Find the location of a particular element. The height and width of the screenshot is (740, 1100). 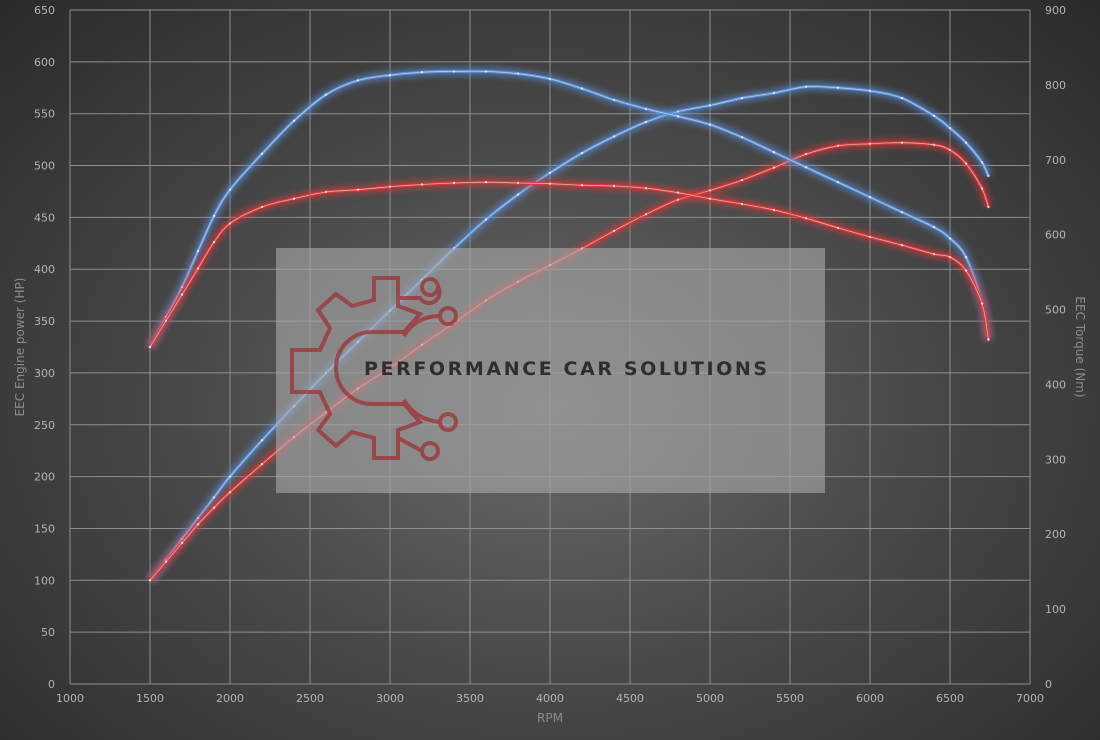

y-tick-label-right: 800 is located at coordinates (1055, 85).